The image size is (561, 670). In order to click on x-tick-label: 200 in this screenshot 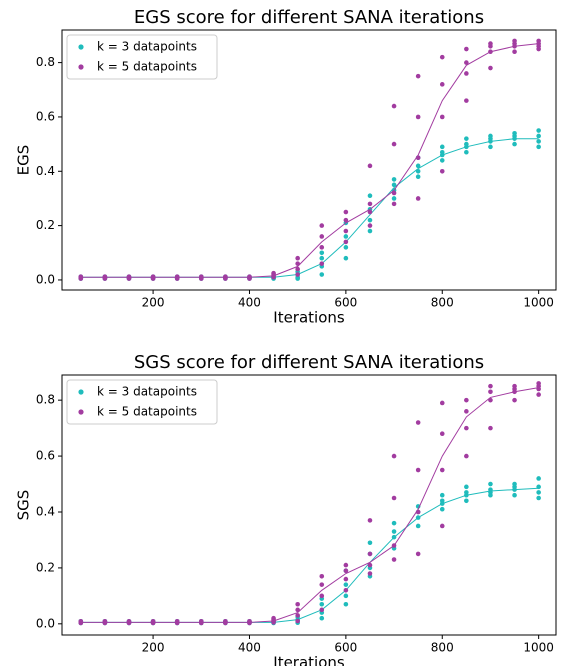, I will do `click(153, 303)`.